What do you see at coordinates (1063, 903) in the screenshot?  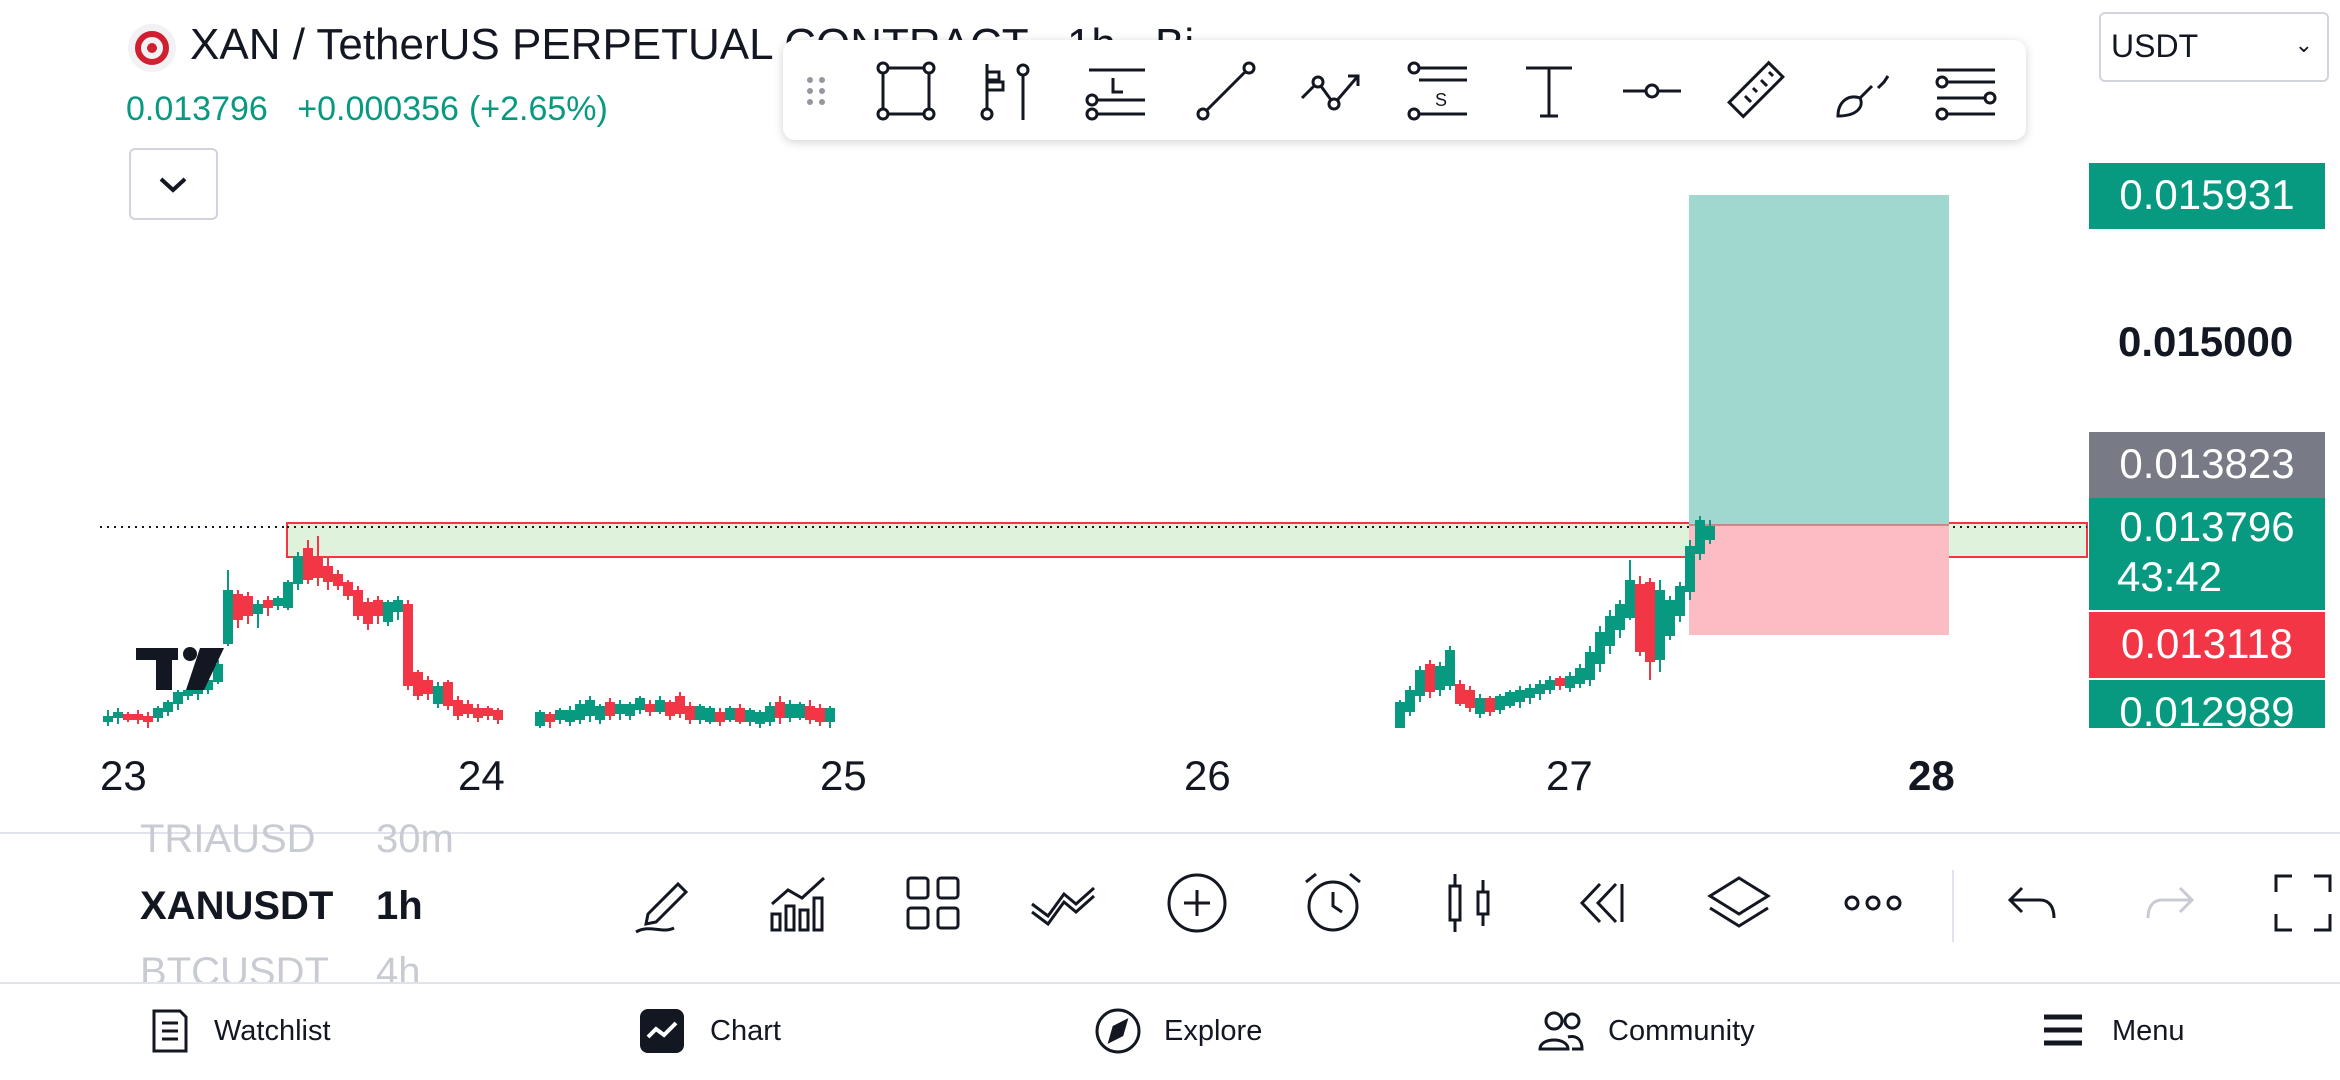 I see `compare-icon` at bounding box center [1063, 903].